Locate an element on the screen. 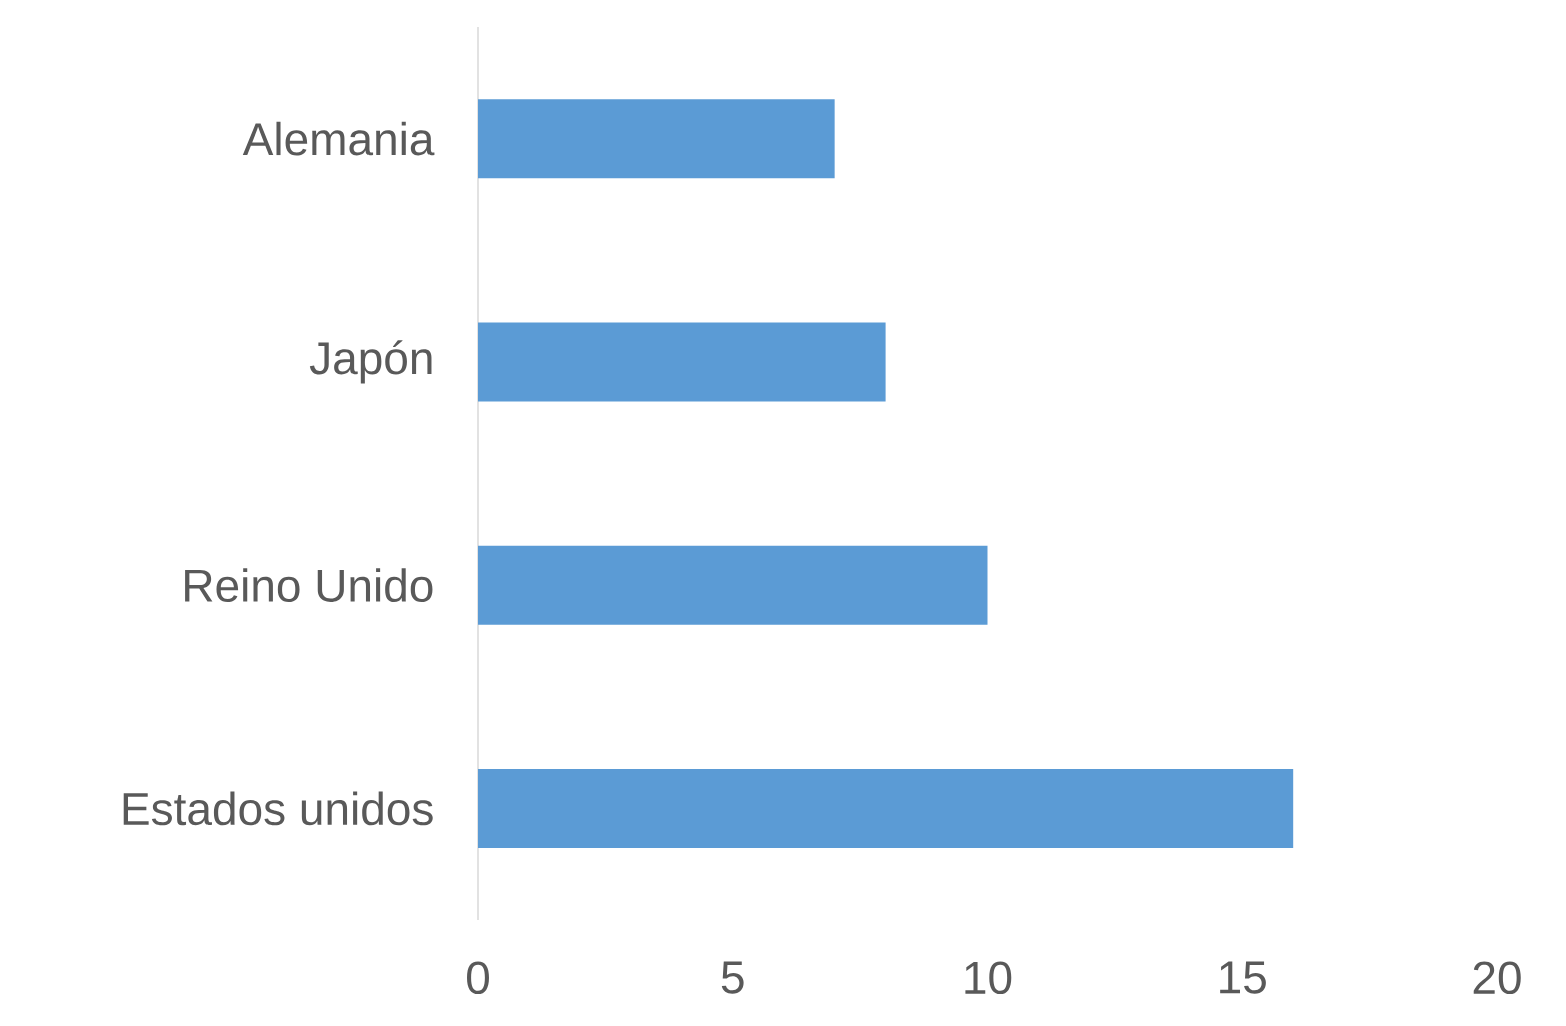 This screenshot has width=1566, height=1026. y-tick-label: Japón is located at coordinates (370, 362).